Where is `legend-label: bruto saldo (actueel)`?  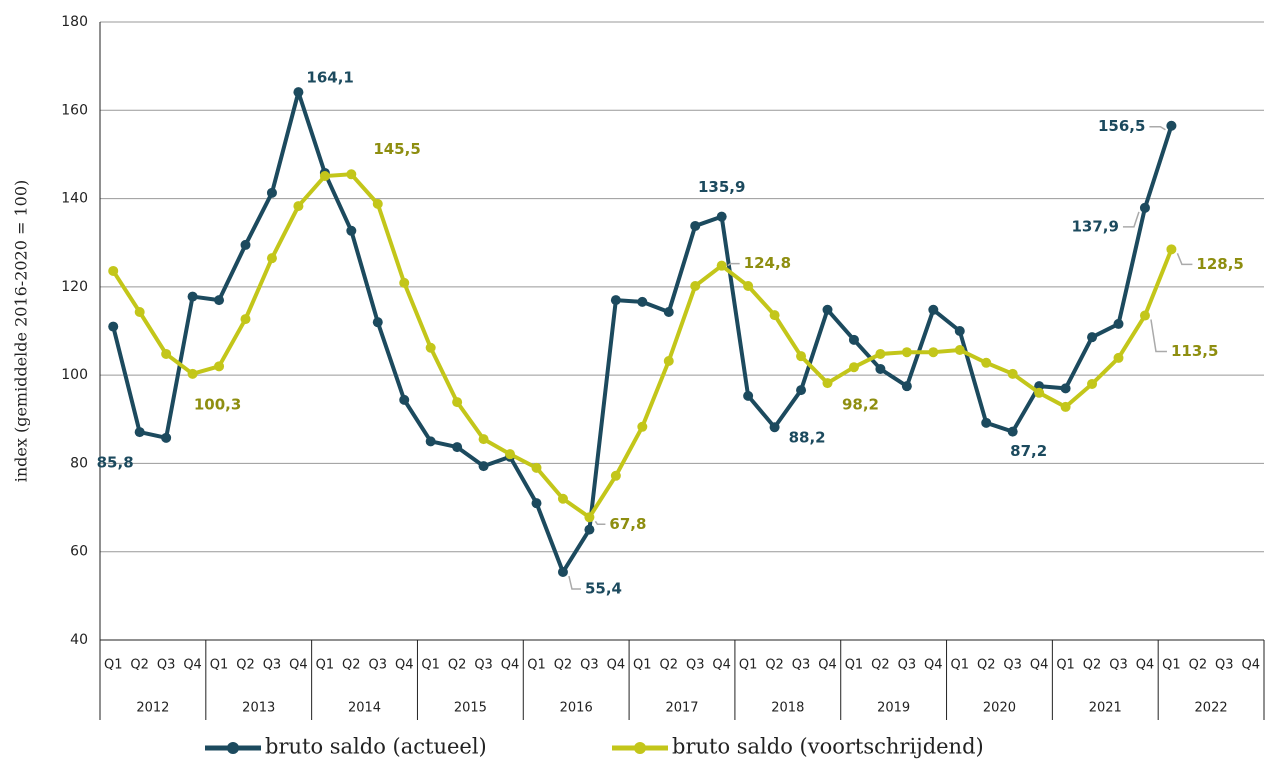
legend-label: bruto saldo (actueel) is located at coordinates (376, 747).